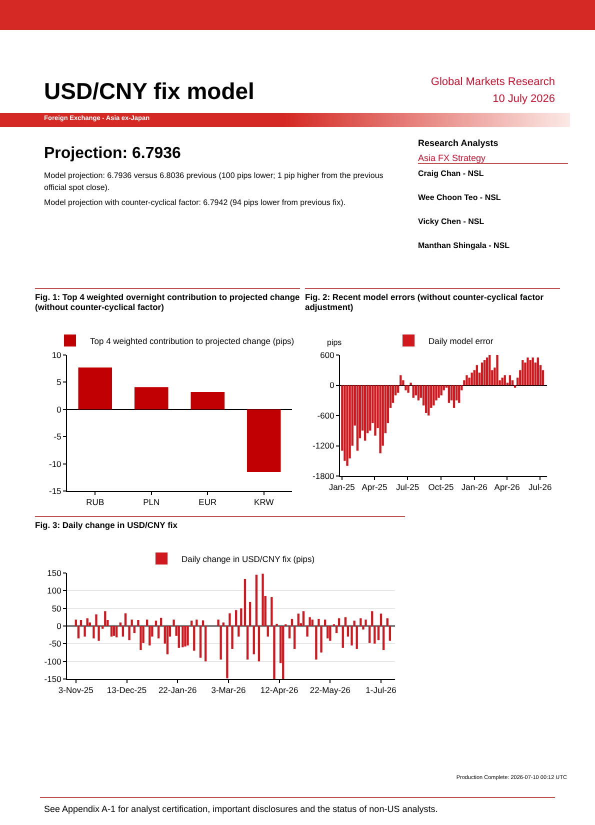 This screenshot has height=825, width=595. I want to click on x-tick-label: Apr-26, so click(507, 487).